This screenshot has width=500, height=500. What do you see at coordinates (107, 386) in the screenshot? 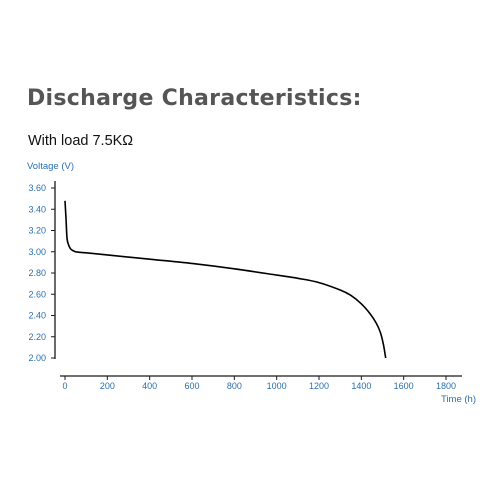
I see `x-tick-label: 200` at bounding box center [107, 386].